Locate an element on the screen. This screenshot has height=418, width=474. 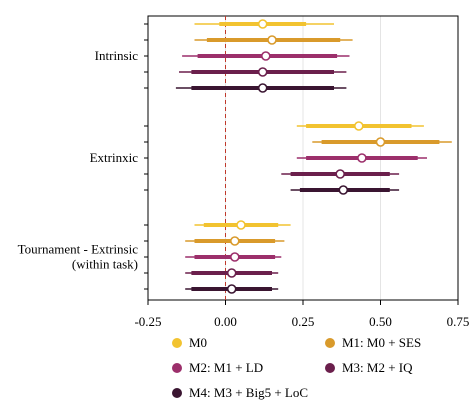
x-tick-label: 0.25 is located at coordinates (303, 321).